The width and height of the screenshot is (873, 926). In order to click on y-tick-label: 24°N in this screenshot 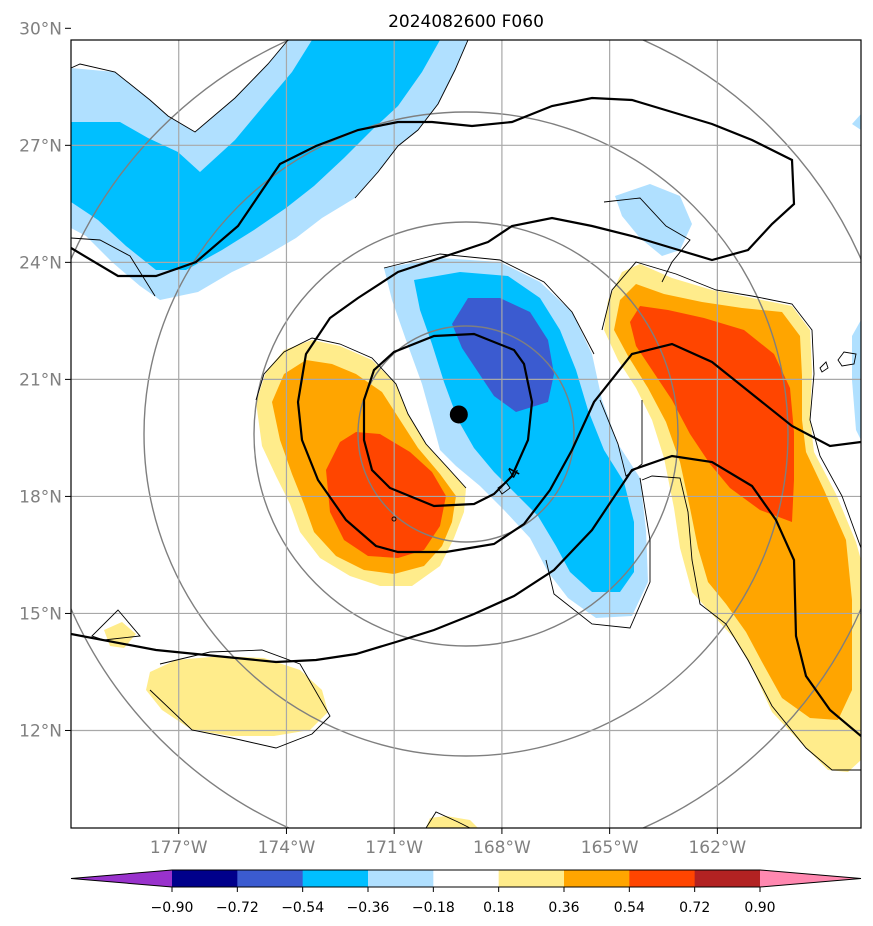, I will do `click(40, 263)`.